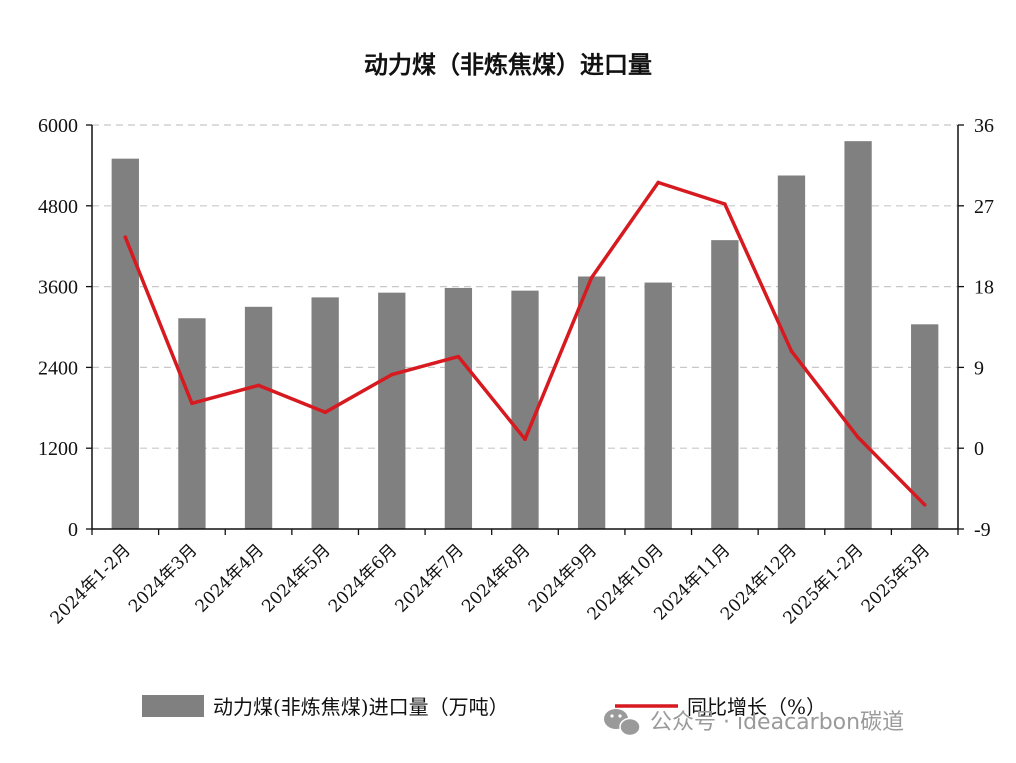  What do you see at coordinates (230, 578) in the screenshot?
I see `x-tick-label: 2024年4月` at bounding box center [230, 578].